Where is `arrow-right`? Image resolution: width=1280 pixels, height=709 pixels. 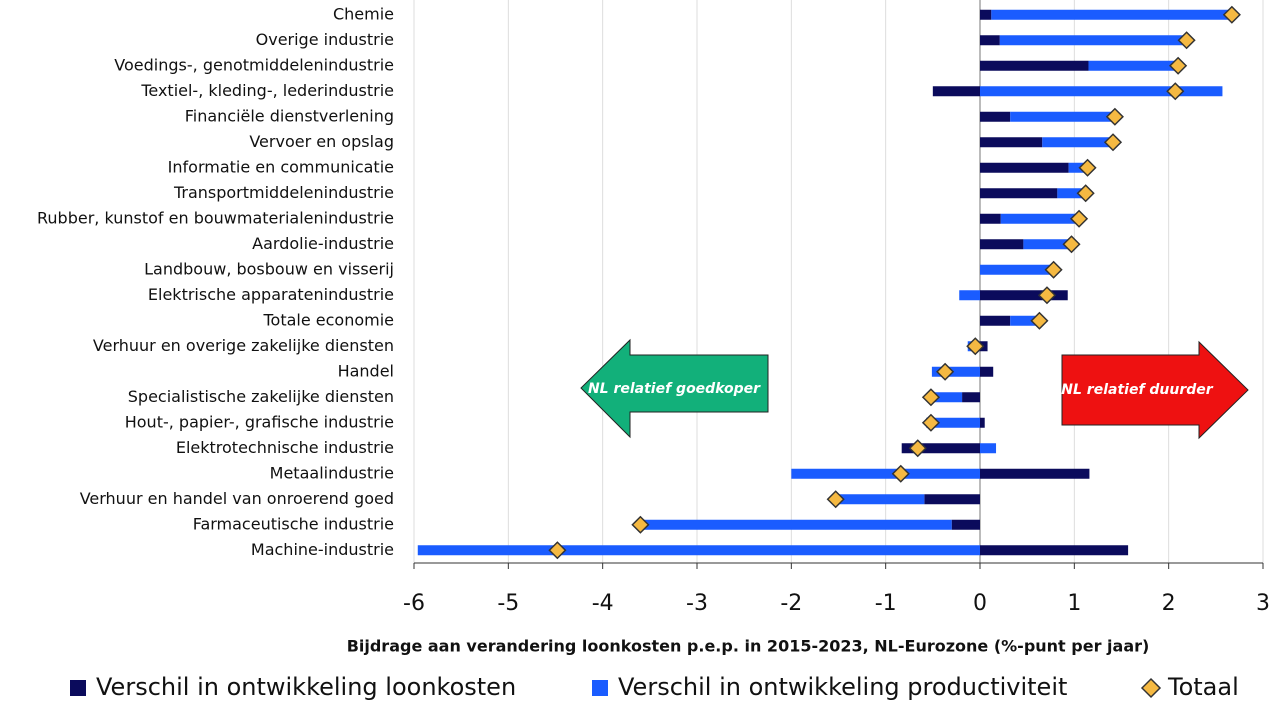
arrow-right is located at coordinates (1155, 390).